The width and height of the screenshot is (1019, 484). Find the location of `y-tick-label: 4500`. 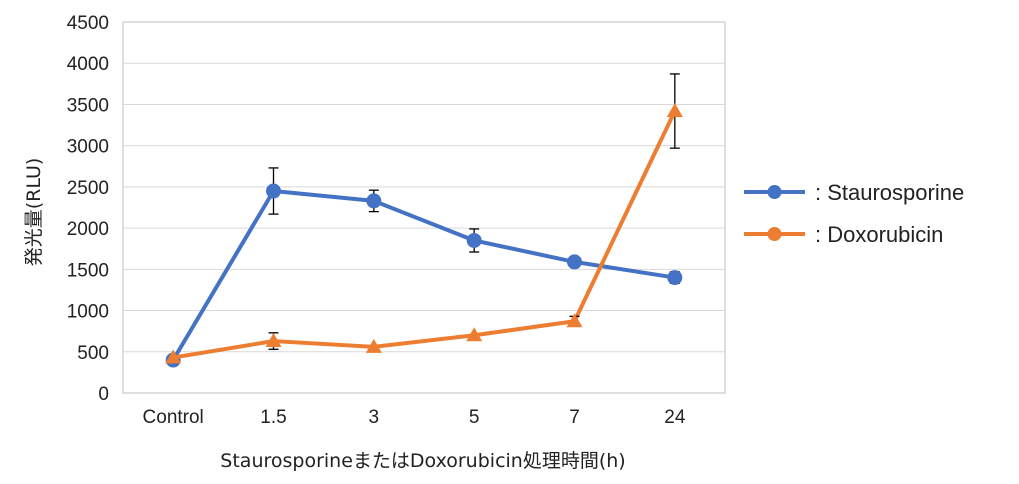

y-tick-label: 4500 is located at coordinates (88, 23).